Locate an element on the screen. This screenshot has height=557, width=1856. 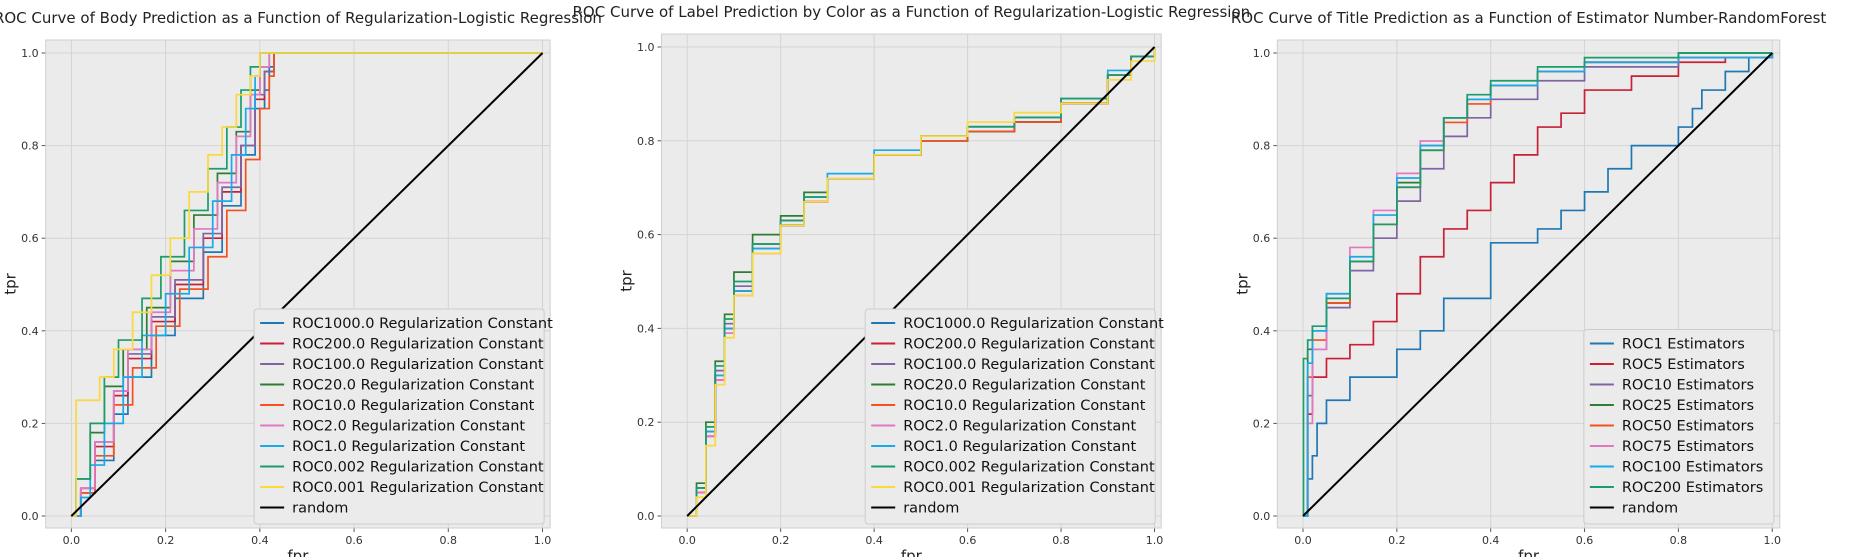
legend-label: ROC200 Estimators is located at coordinates (1692, 488).